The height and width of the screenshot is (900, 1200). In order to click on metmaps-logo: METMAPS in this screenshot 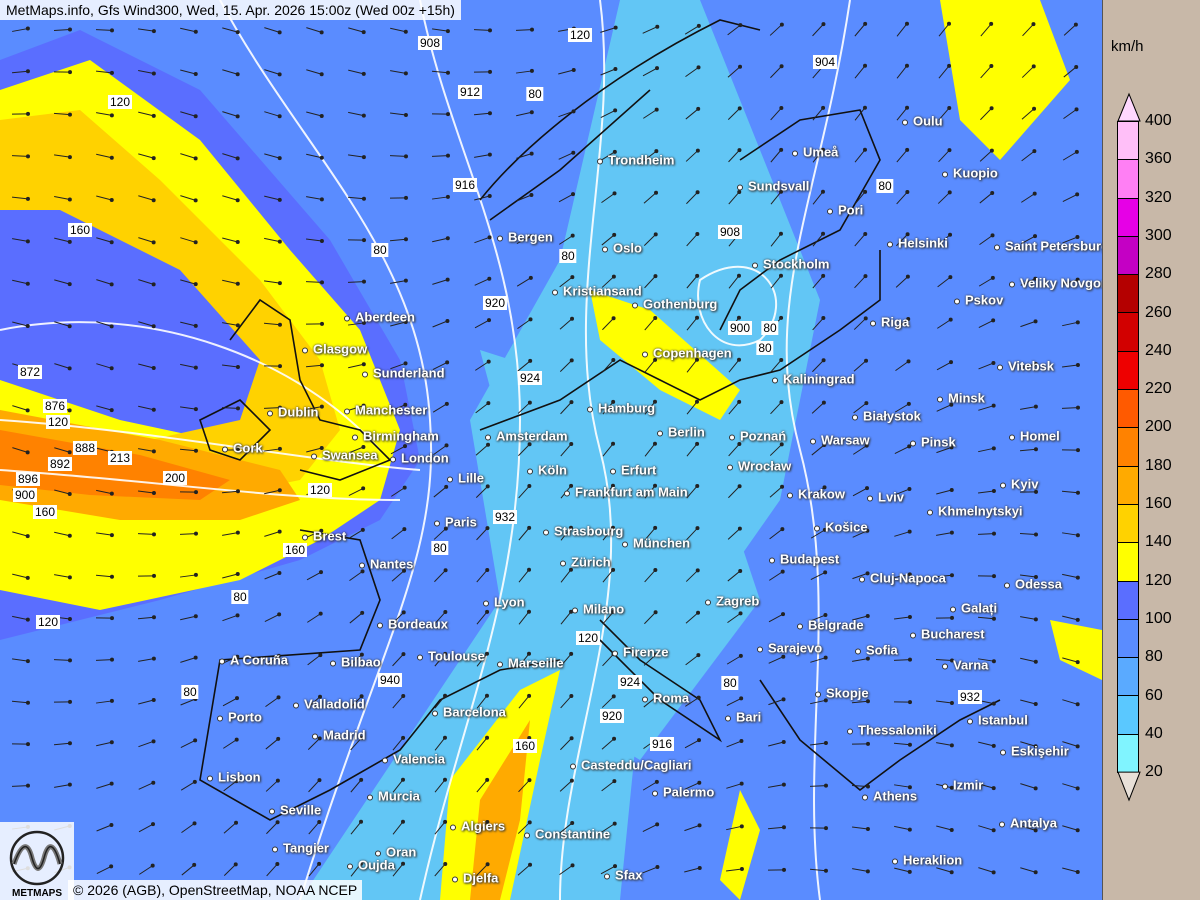, I will do `click(37, 861)`.